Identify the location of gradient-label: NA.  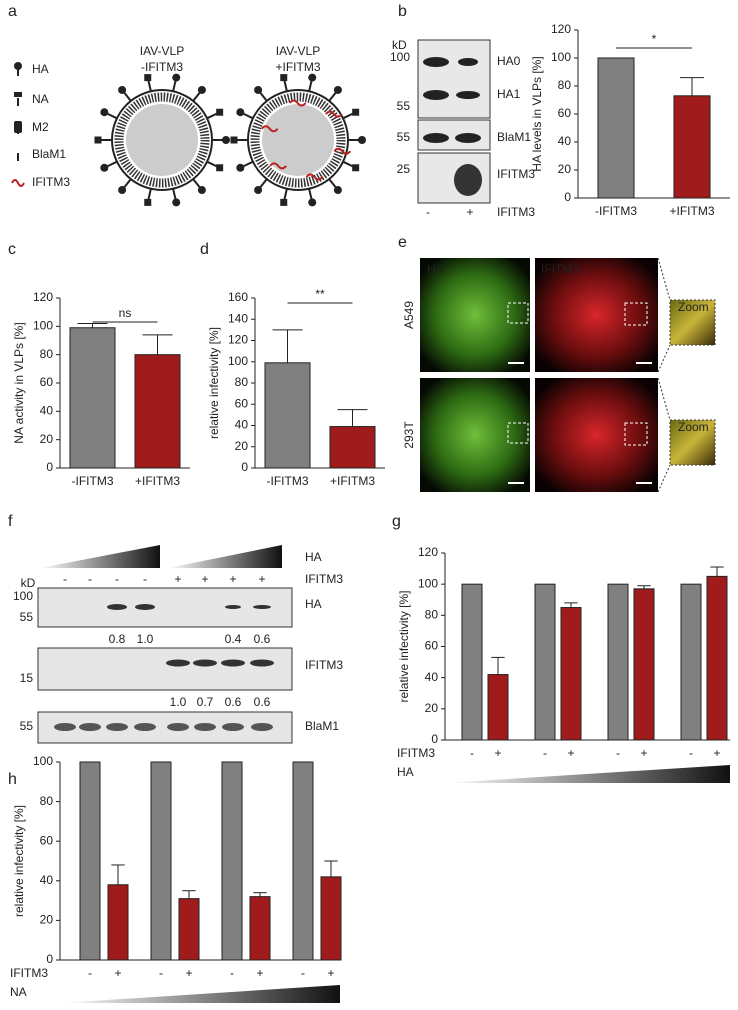
(18, 992).